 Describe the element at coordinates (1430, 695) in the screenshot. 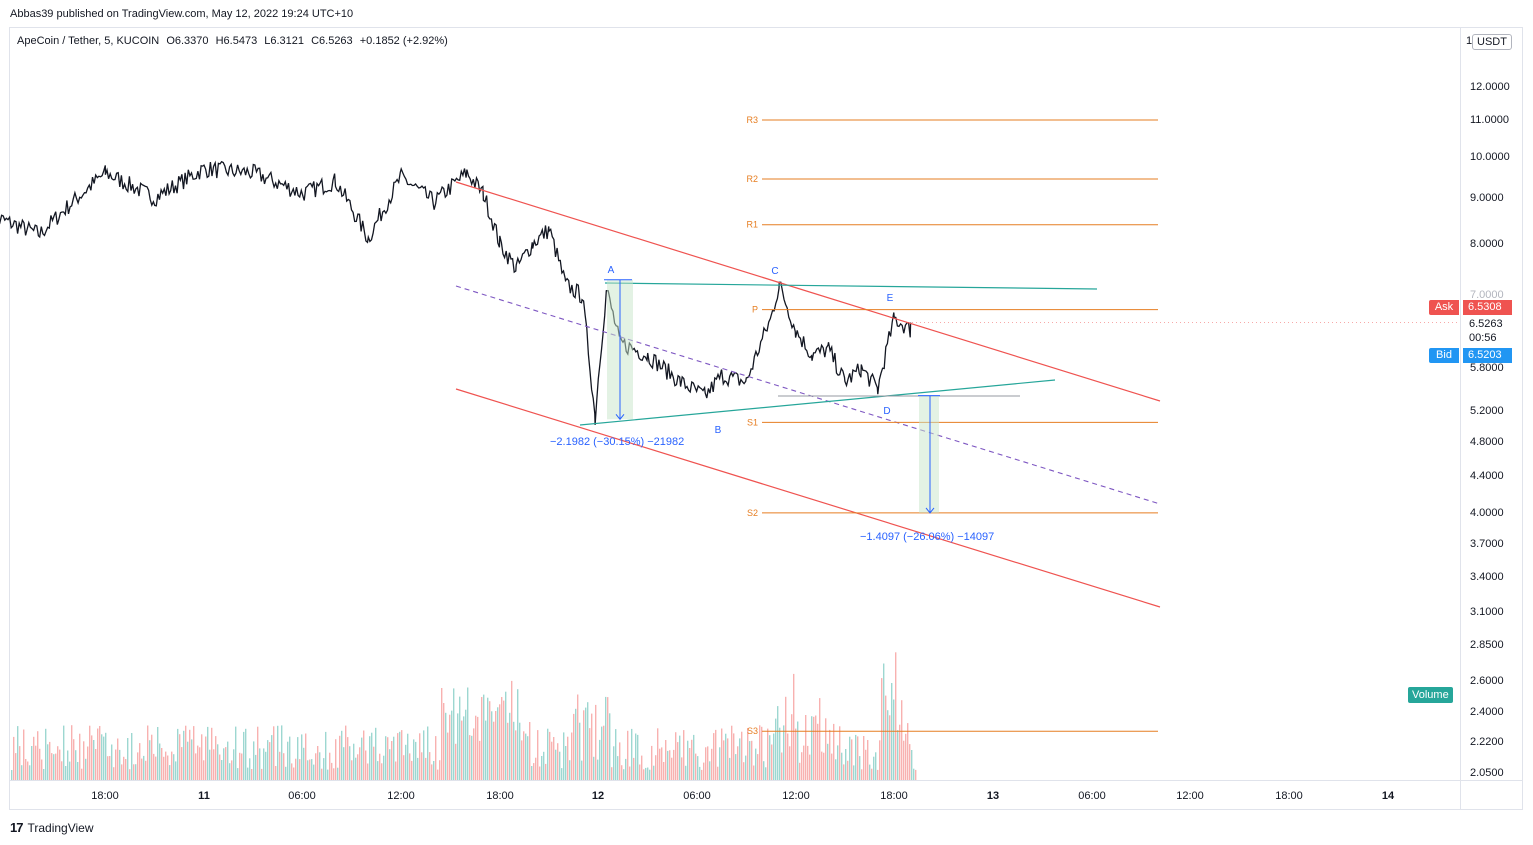

I see `volume-badge: Volume` at that location.